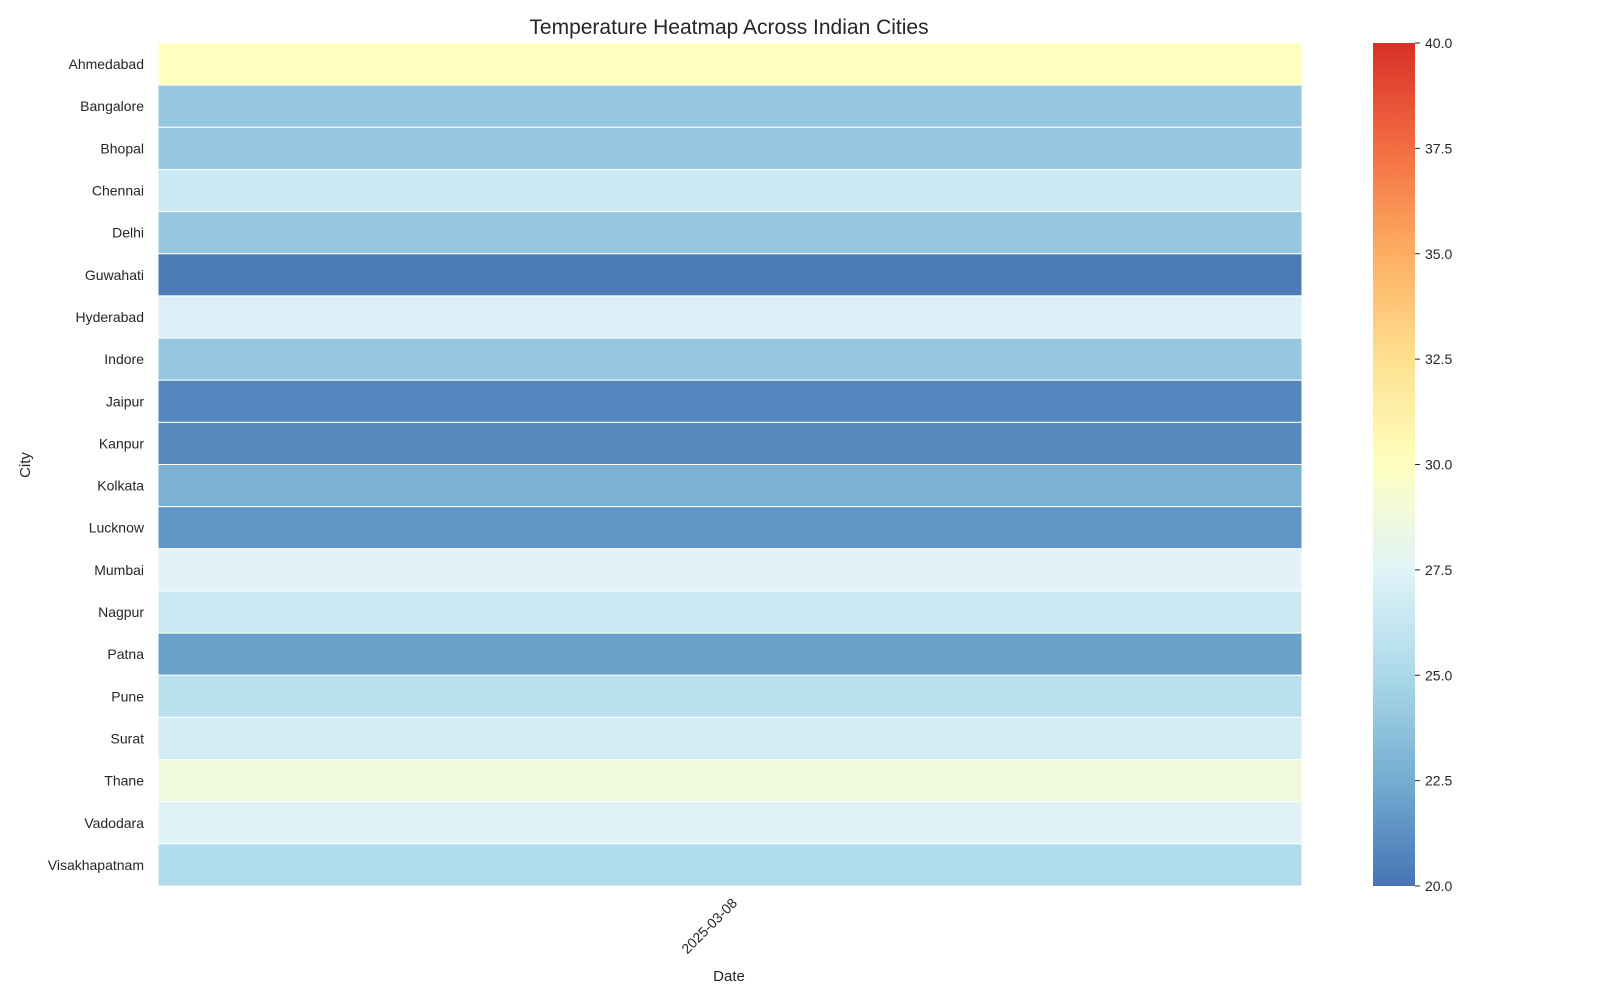 Image resolution: width=1600 pixels, height=1005 pixels. What do you see at coordinates (1394, 464) in the screenshot?
I see `colorbar-gradient` at bounding box center [1394, 464].